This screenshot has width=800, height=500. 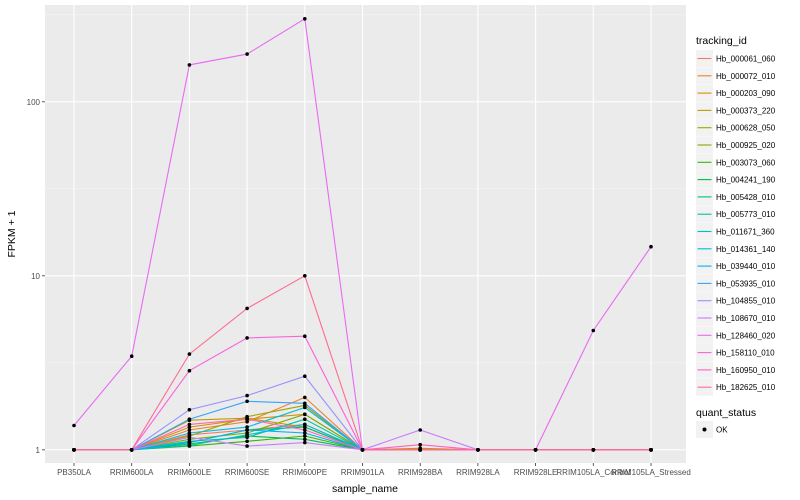 What do you see at coordinates (746, 335) in the screenshot?
I see `legend-label: Hb_128460_020` at bounding box center [746, 335].